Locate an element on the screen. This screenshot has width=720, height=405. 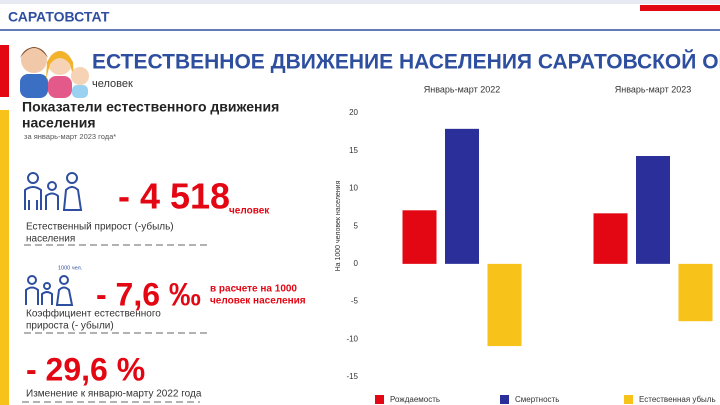
y-tick-label: 5 is located at coordinates (356, 225).